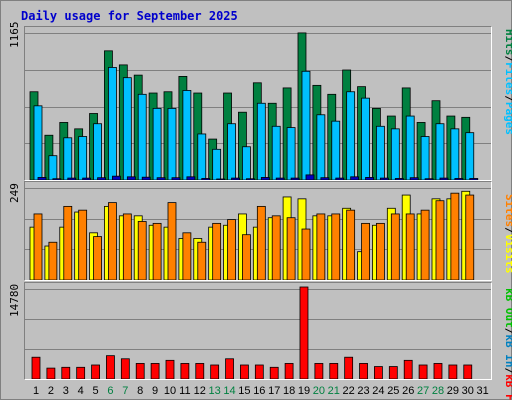 The image size is (512, 401). I want to click on x-tick-label-day-1: 1, so click(36, 391).